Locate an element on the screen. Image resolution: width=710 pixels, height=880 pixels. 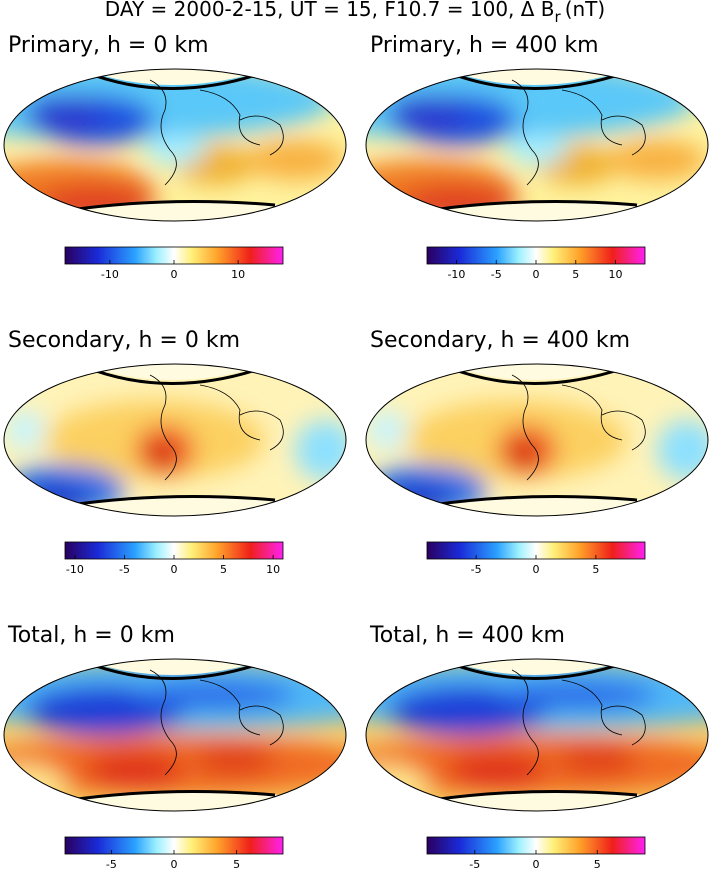
panel-title: Secondary, h = 0 km is located at coordinates (124, 340).